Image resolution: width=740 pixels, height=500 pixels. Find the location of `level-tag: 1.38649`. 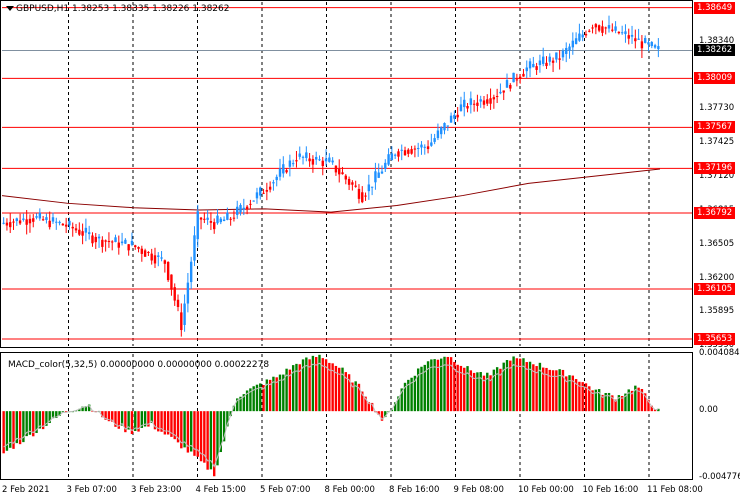

level-tag: 1.38649 is located at coordinates (715, 7).